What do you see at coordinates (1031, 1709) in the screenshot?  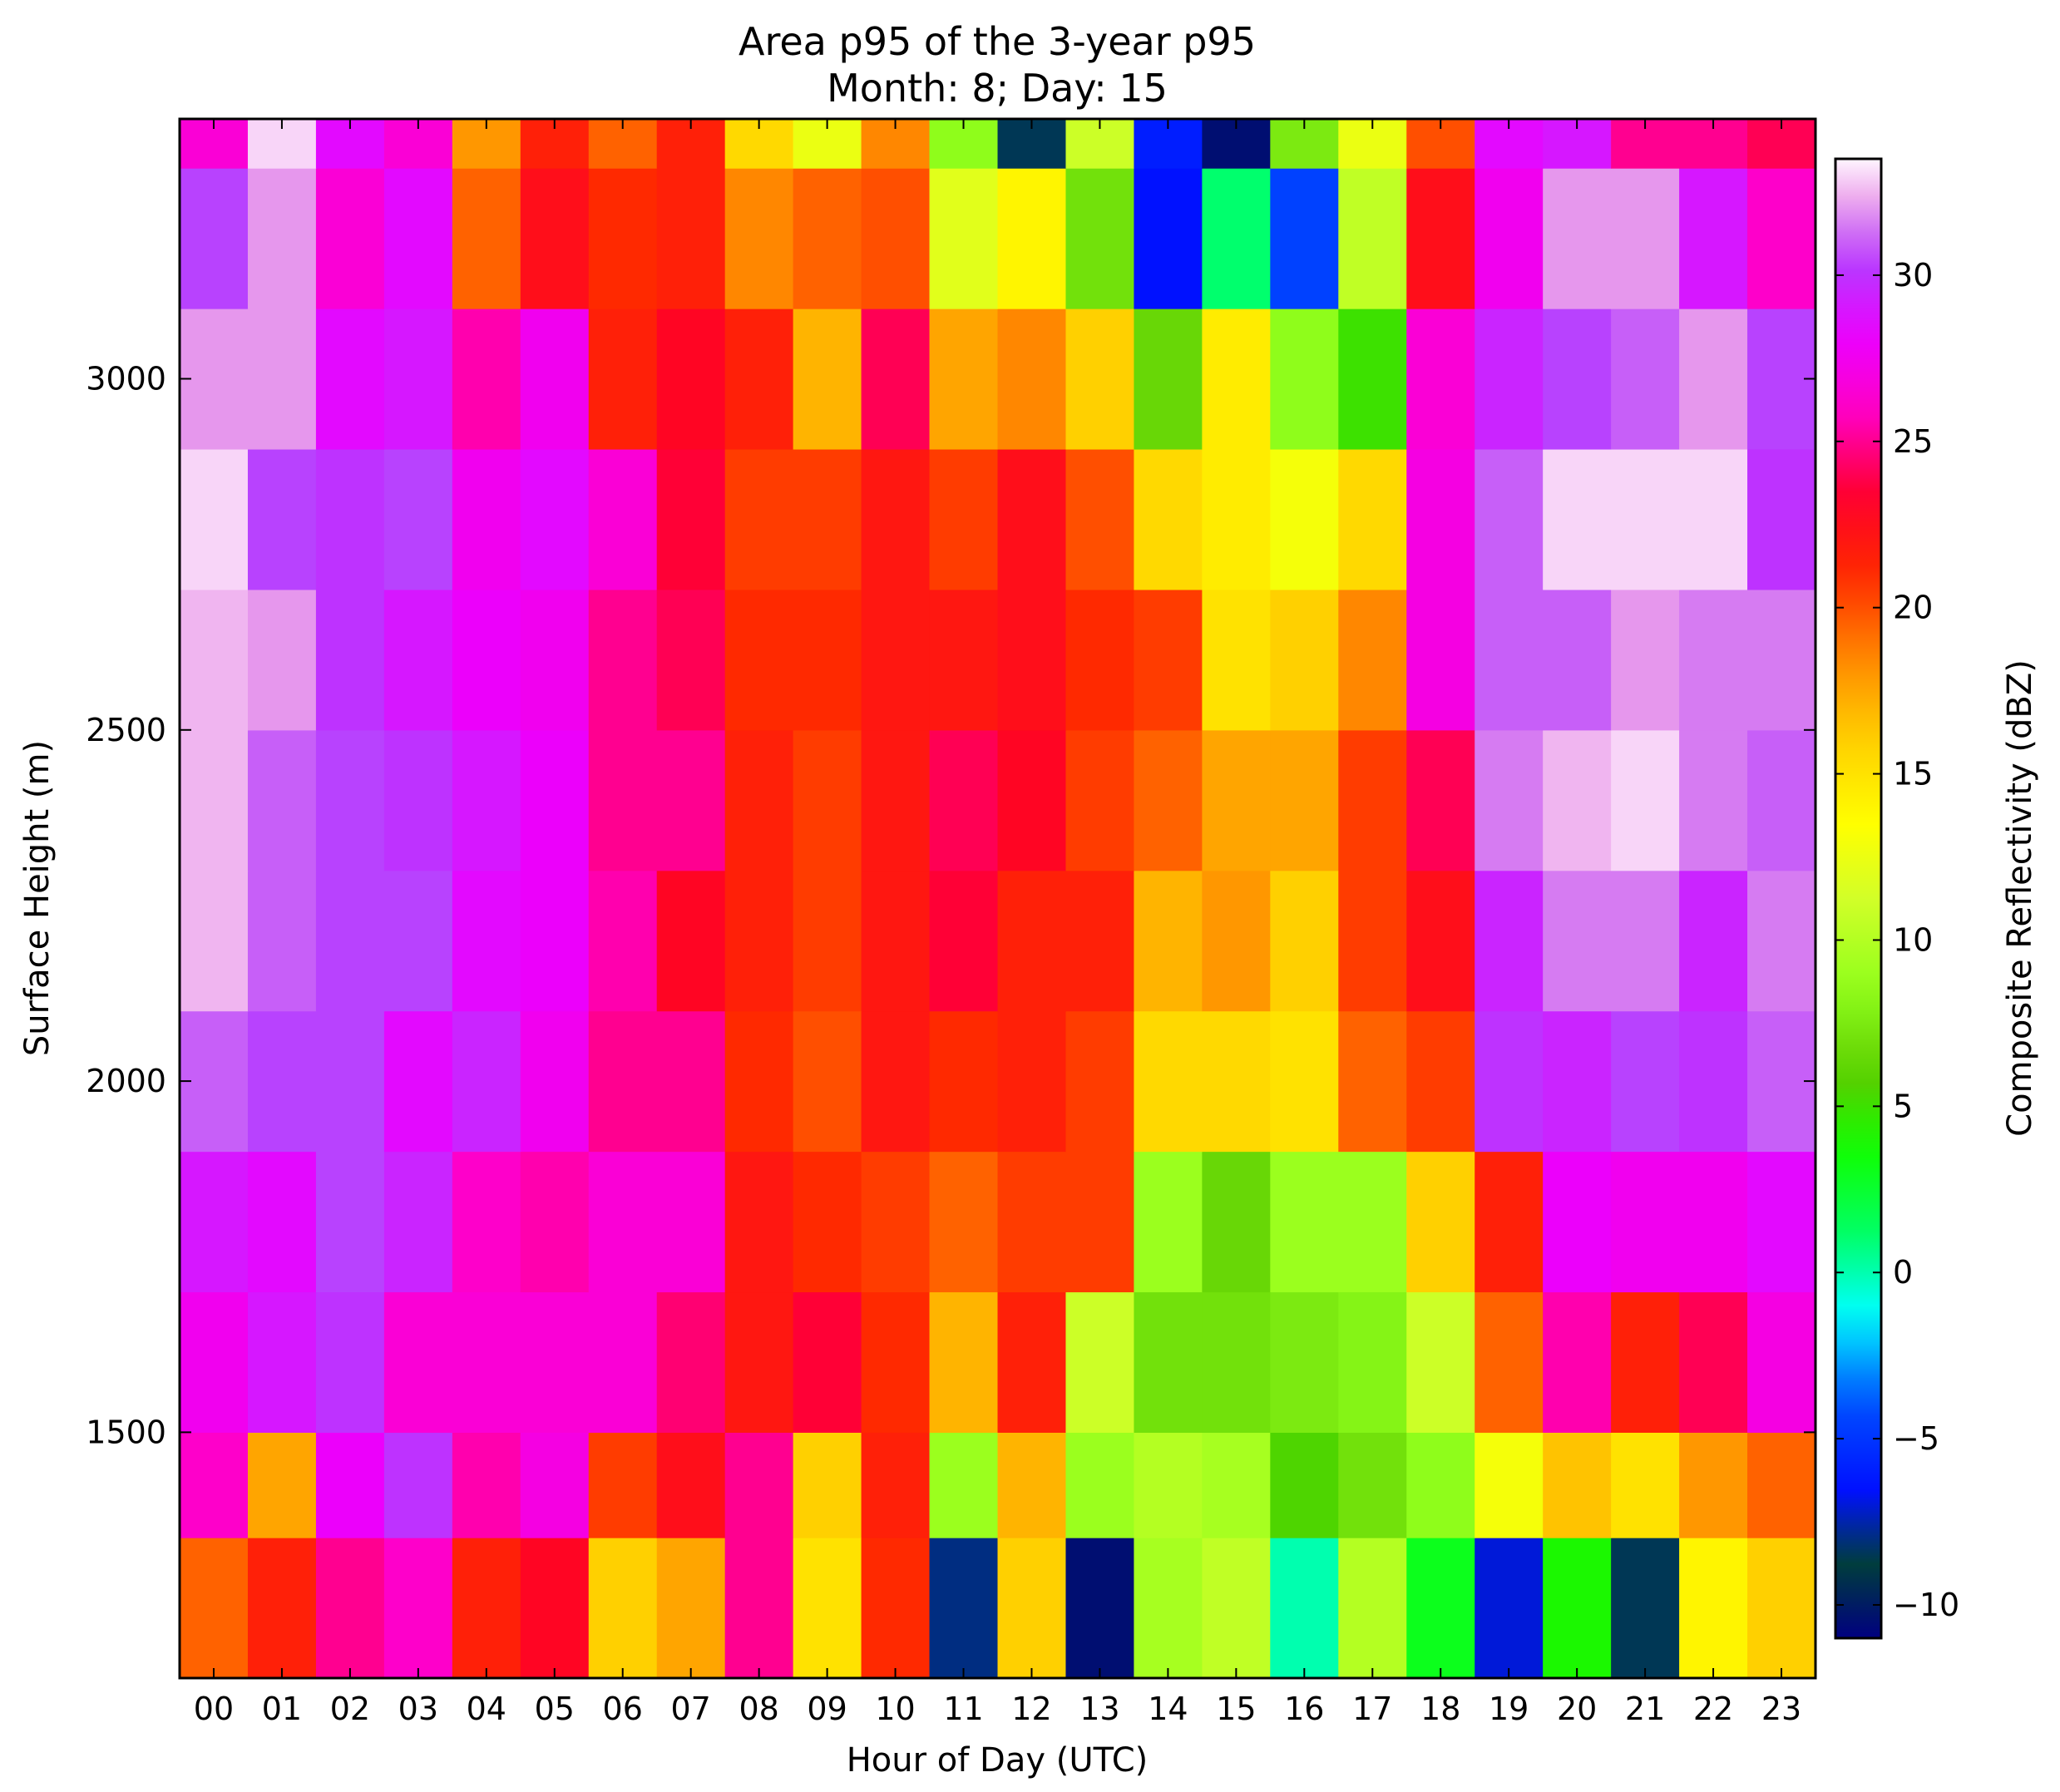 I see `x-tick-label: 12` at bounding box center [1031, 1709].